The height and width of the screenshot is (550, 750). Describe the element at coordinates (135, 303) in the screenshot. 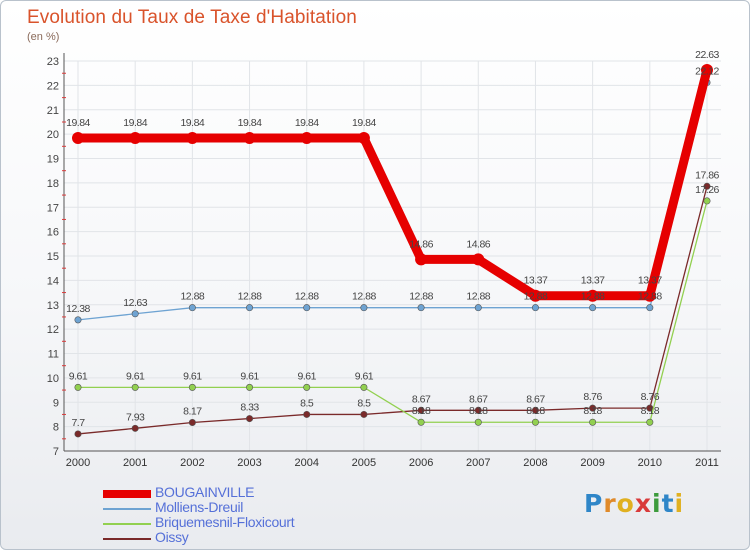

I see `data-label: 12.63` at that location.